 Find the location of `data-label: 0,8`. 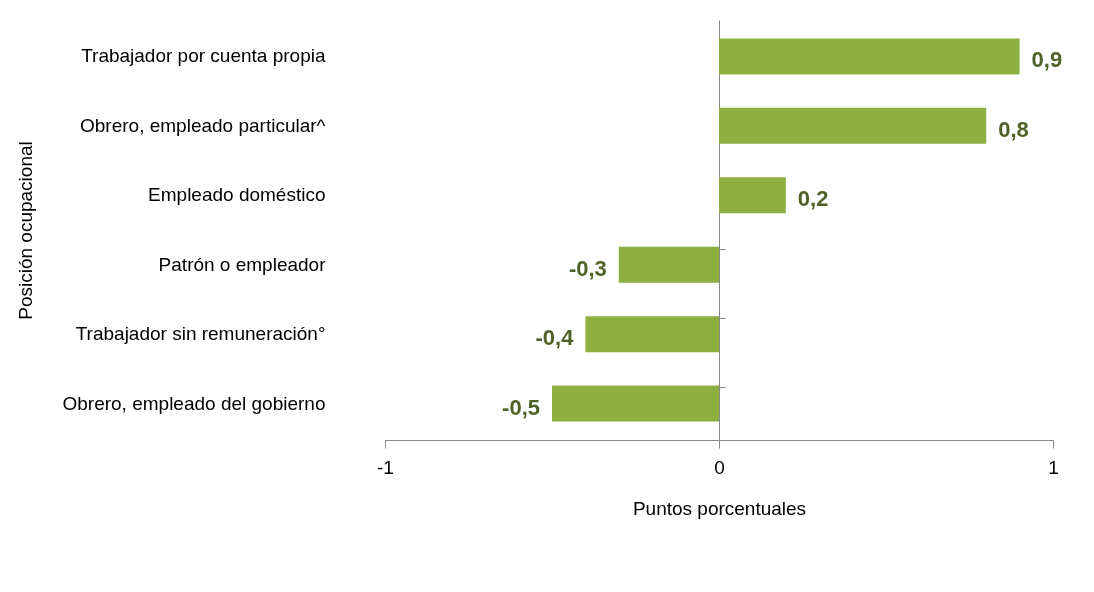

data-label: 0,8 is located at coordinates (1013, 129).